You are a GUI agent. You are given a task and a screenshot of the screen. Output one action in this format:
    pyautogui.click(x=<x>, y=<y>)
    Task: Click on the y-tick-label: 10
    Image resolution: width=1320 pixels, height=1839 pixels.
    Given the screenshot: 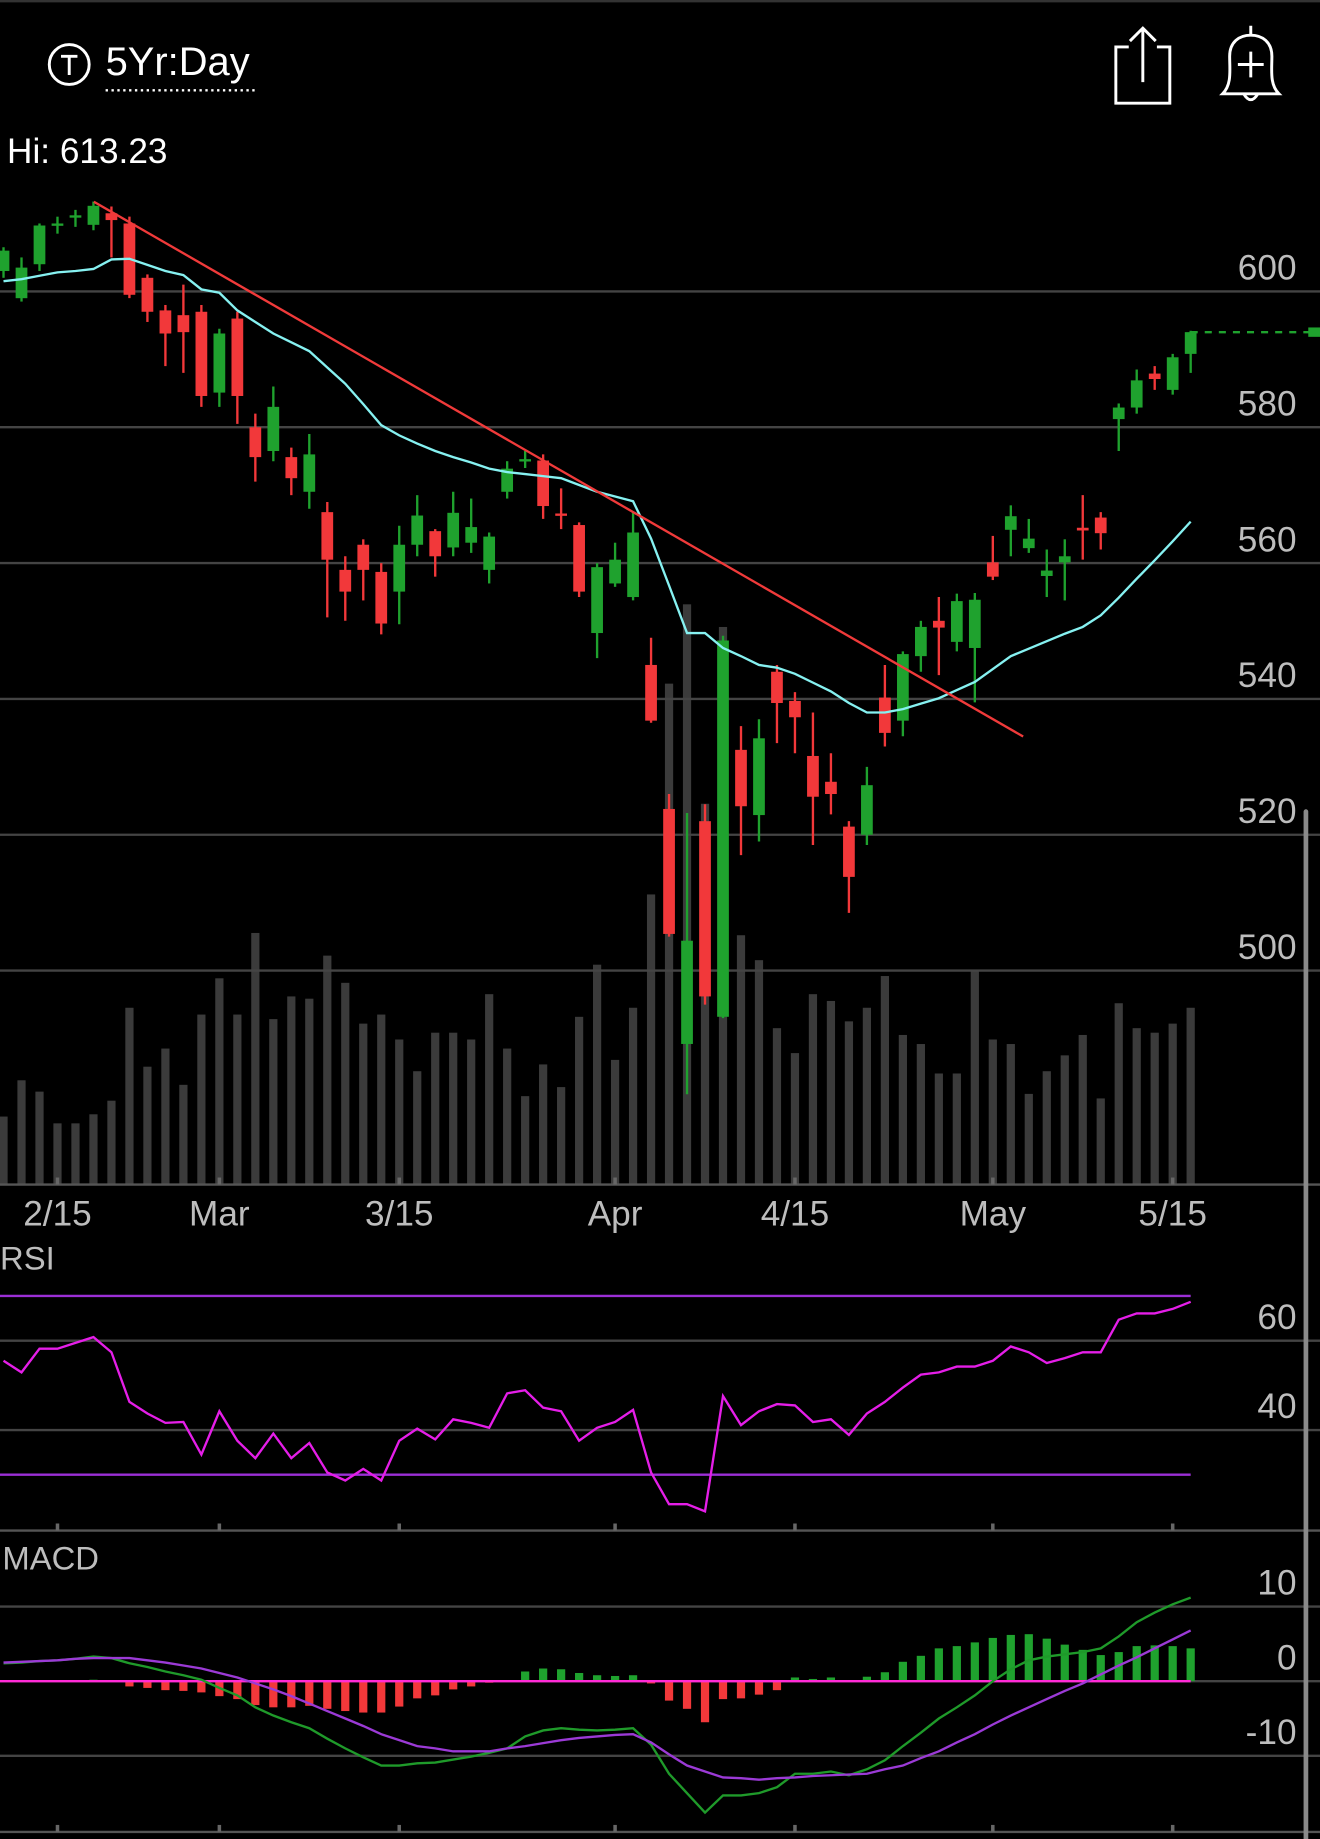 What is the action you would take?
    pyautogui.click(x=1276, y=1583)
    